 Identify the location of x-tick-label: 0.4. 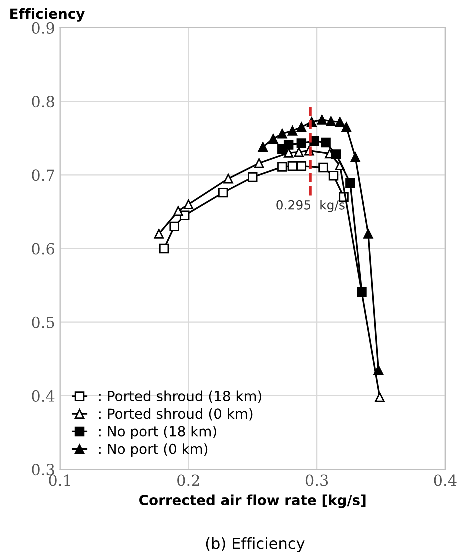
(445, 480).